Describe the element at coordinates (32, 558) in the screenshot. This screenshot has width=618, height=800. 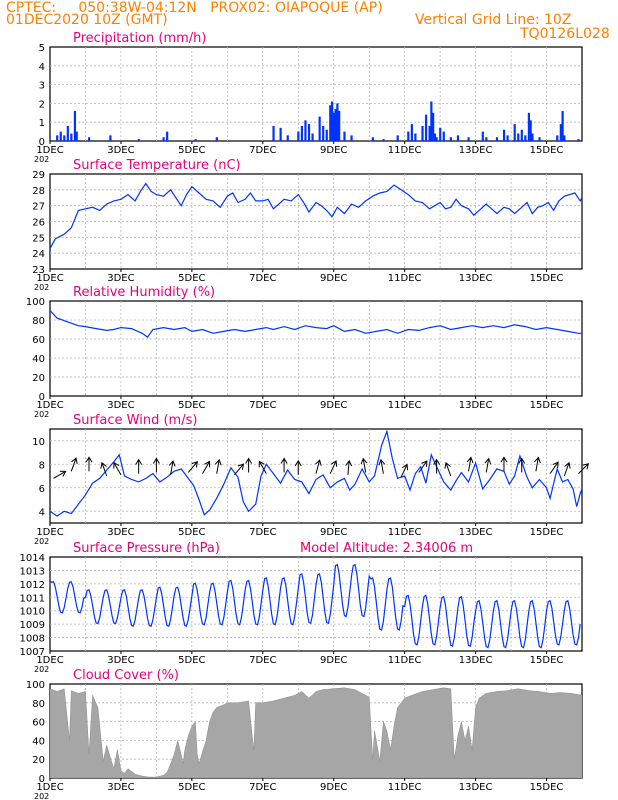
I see `y-tick-label: 1014` at that location.